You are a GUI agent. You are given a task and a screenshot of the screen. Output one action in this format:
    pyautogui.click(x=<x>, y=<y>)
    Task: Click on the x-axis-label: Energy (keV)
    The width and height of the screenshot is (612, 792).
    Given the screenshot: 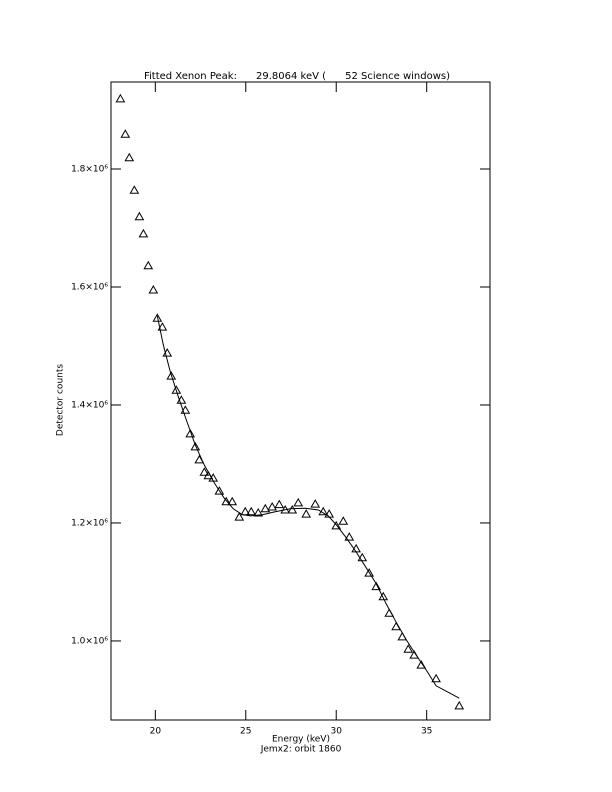 What is the action you would take?
    pyautogui.click(x=301, y=740)
    